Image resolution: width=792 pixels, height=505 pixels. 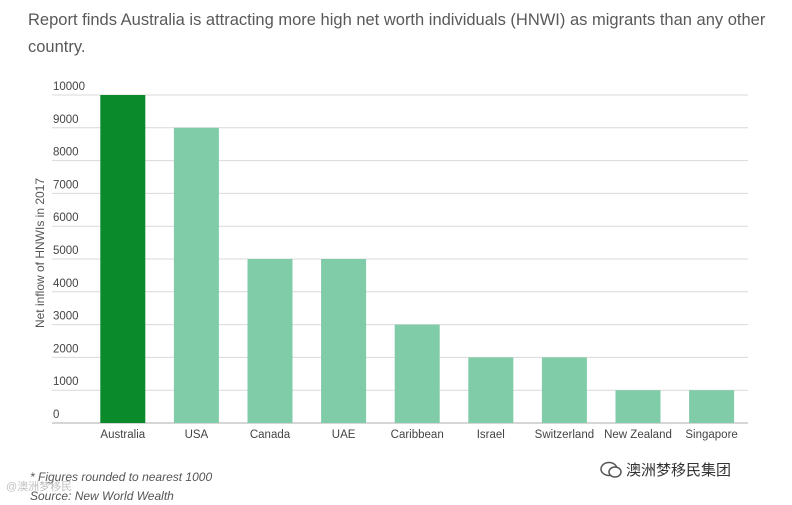 I want to click on footnote-rounding: * Figures rounded to nearest 1000, so click(x=121, y=477).